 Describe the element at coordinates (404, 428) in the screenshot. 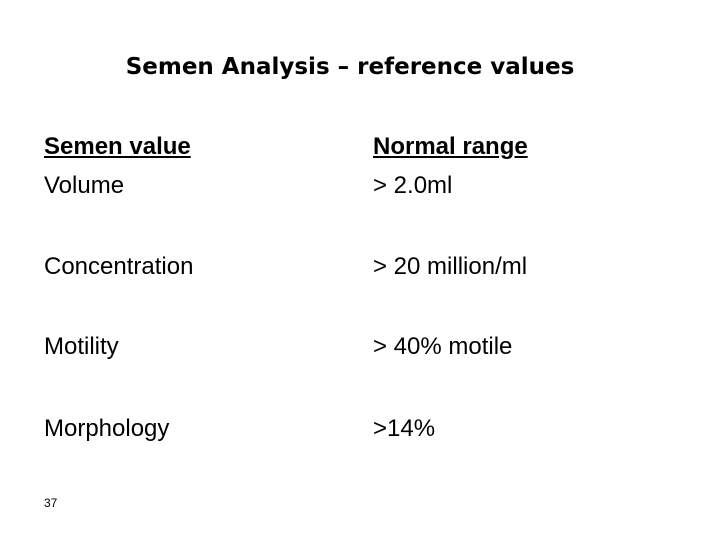

I see `table-cell: >14%` at that location.